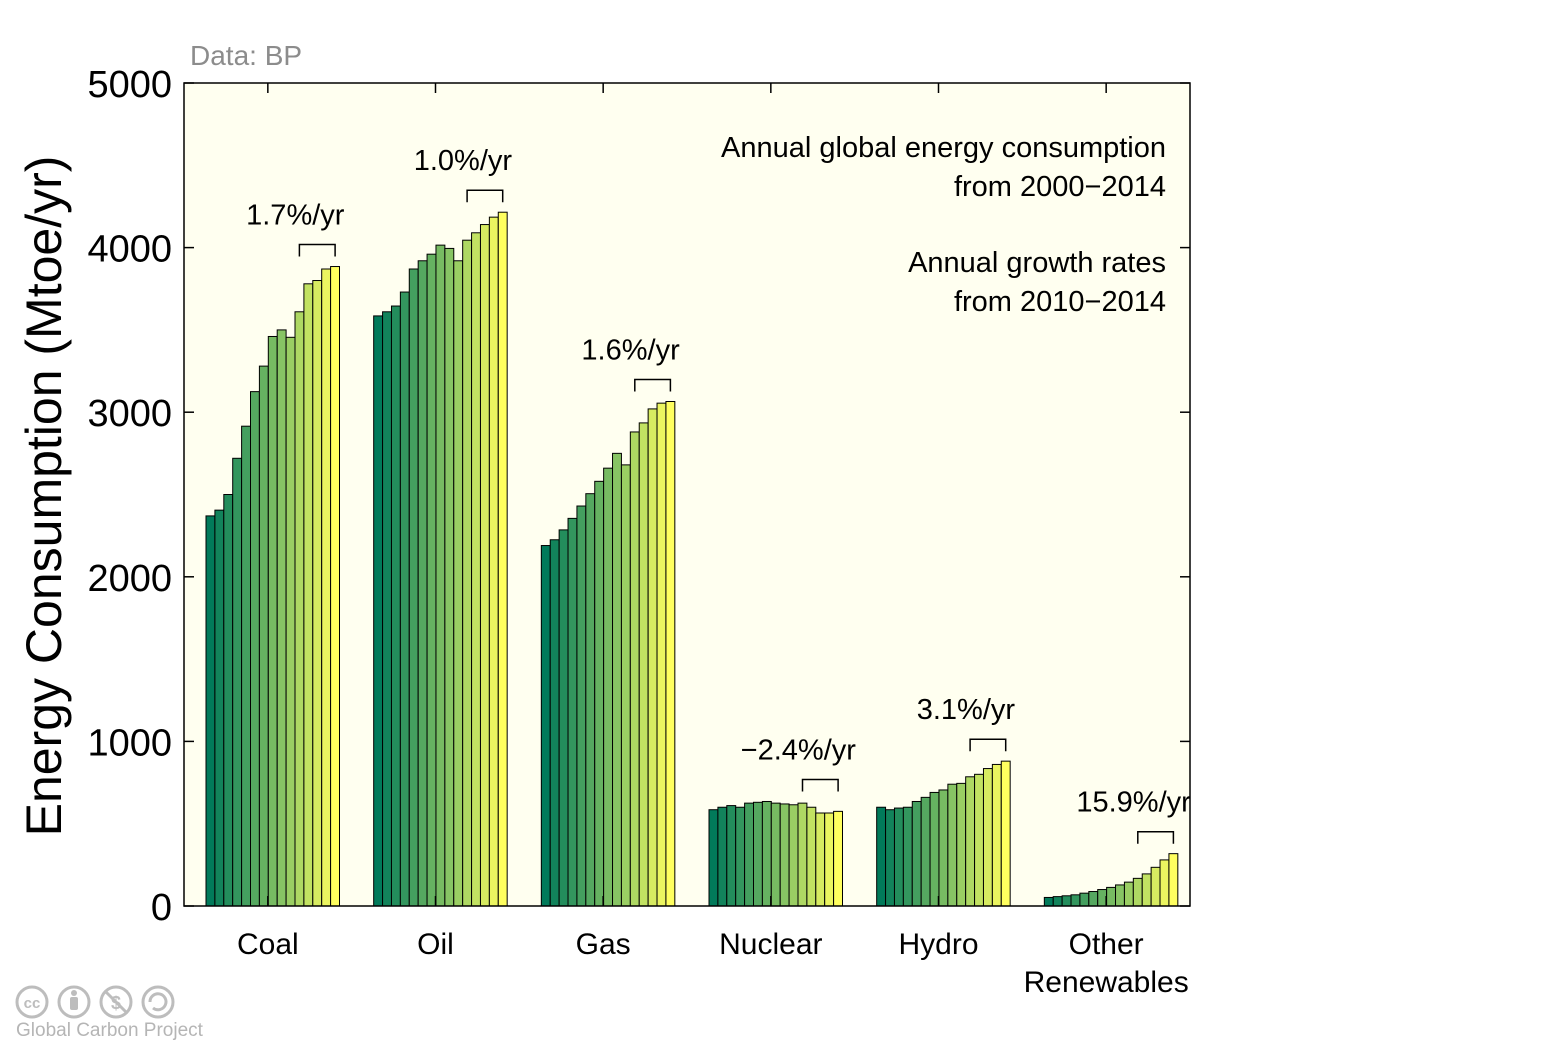 This screenshot has width=1564, height=1044. Describe the element at coordinates (395, 606) in the screenshot. I see `bar-1-2002` at that location.